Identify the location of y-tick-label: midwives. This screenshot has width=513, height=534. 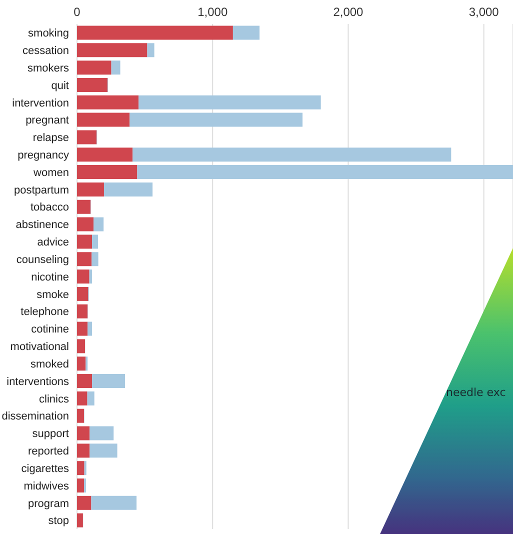
(47, 486).